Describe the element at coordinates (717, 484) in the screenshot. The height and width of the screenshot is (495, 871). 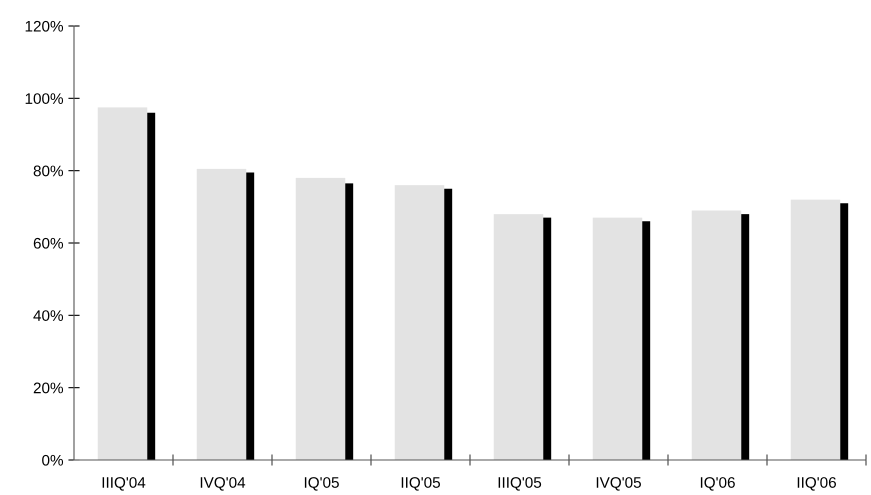
I see `x-tick-label: IQ'06` at that location.